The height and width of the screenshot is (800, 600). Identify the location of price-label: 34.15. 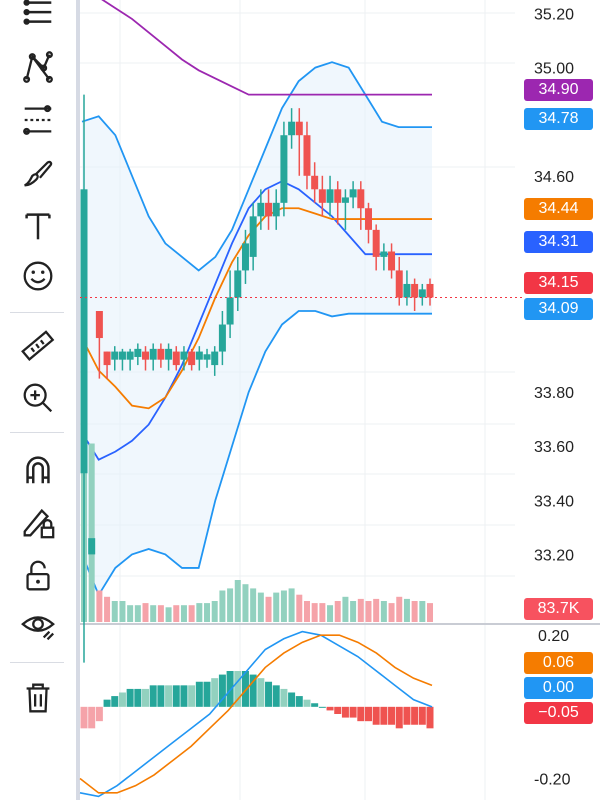
(558, 283).